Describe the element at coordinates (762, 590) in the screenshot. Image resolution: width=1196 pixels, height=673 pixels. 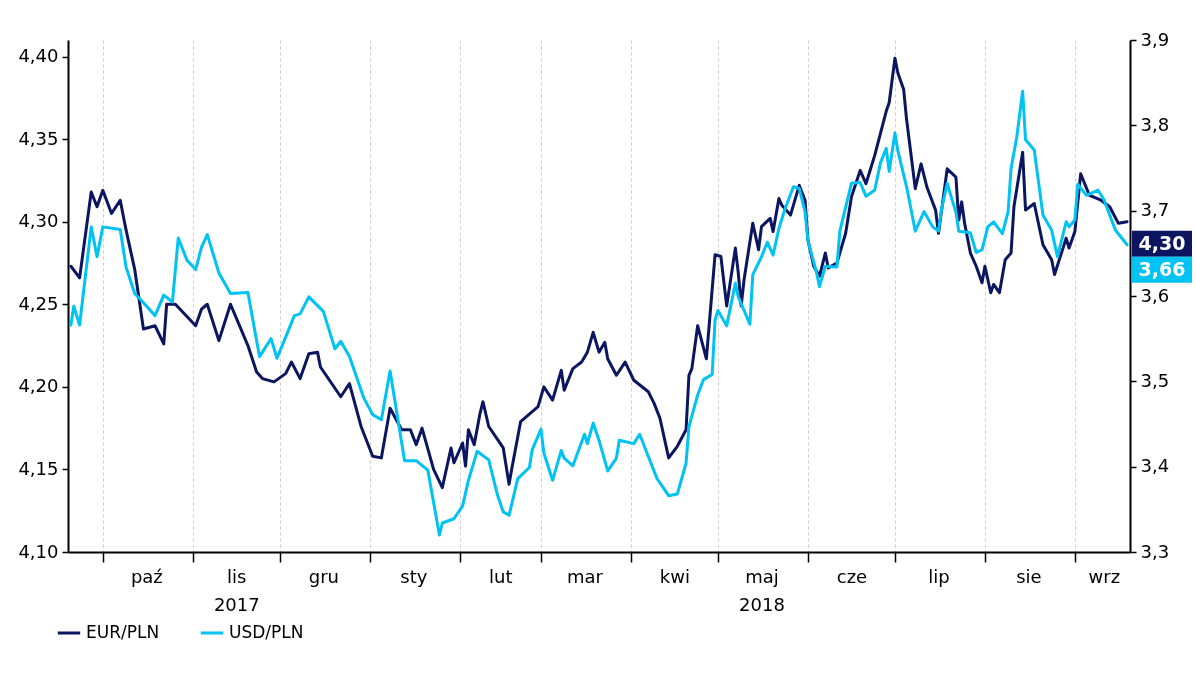
I see `x-tick-label: maj 2018` at that location.